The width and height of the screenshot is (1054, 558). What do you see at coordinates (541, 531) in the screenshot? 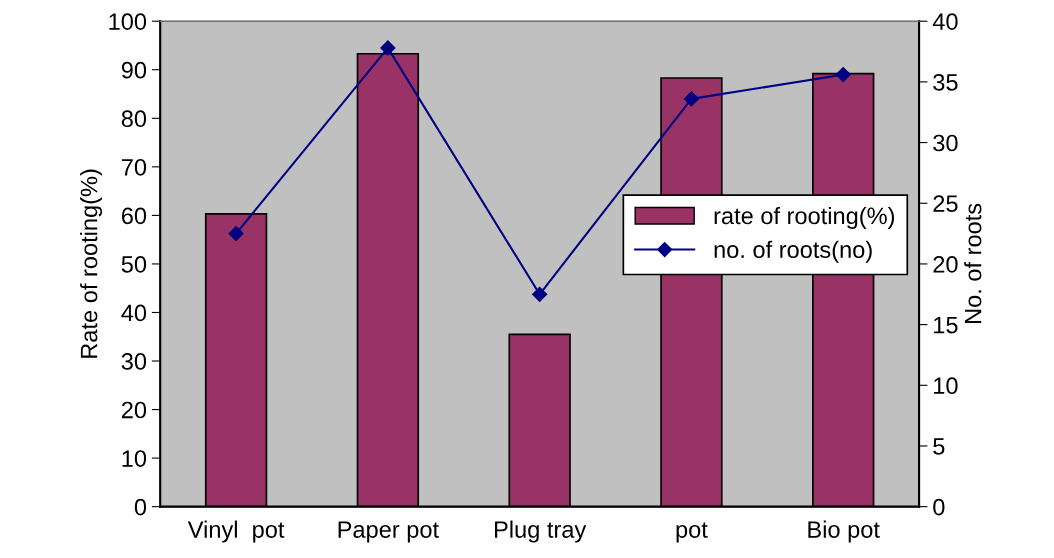
I see `x-tick-label: Plug tray` at bounding box center [541, 531].